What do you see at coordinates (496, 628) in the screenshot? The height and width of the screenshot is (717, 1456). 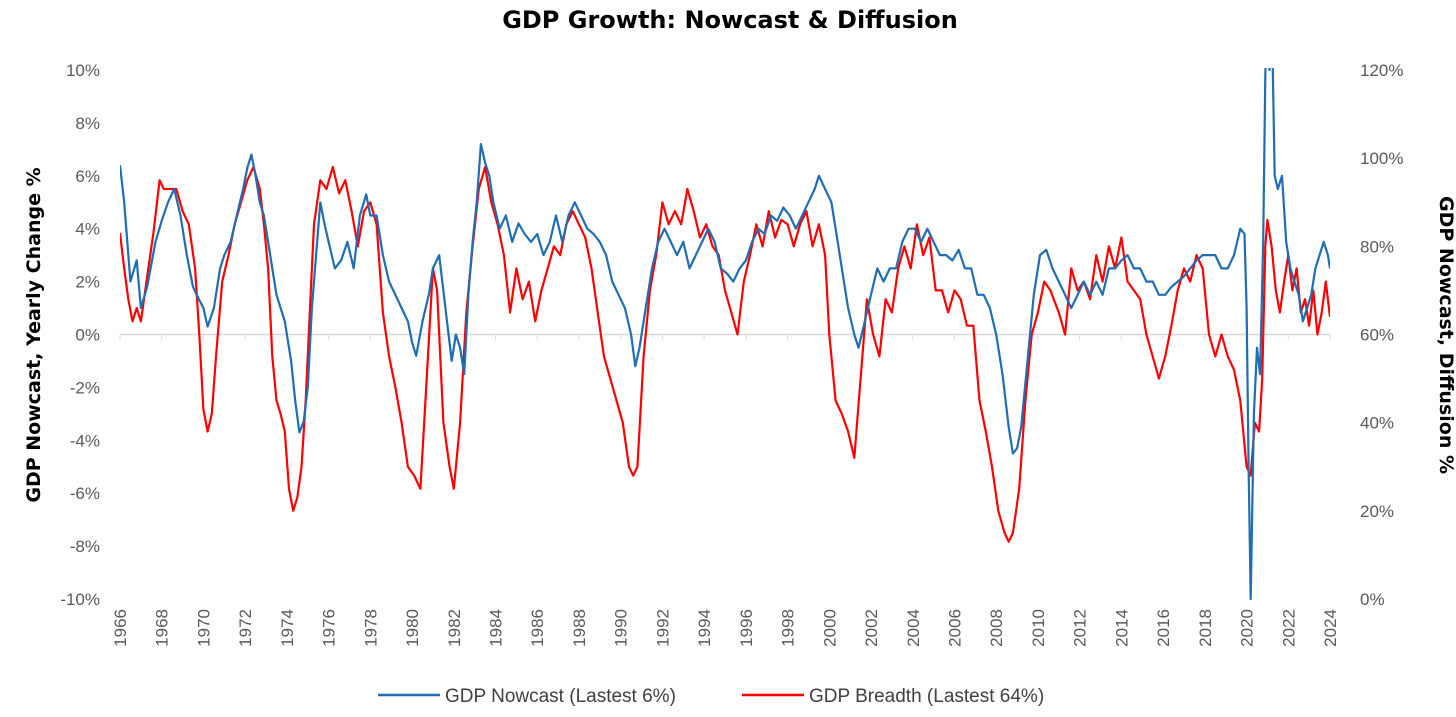 I see `x-tick-label: 1984` at bounding box center [496, 628].